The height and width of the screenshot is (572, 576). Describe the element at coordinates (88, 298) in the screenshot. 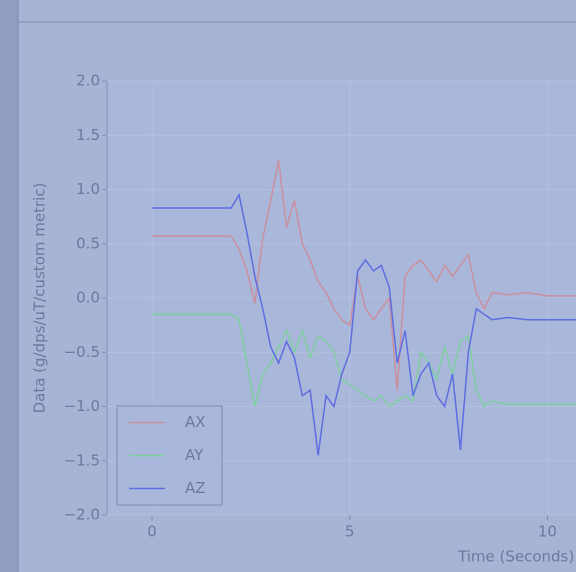

I see `y-tick-label: 0.0` at that location.